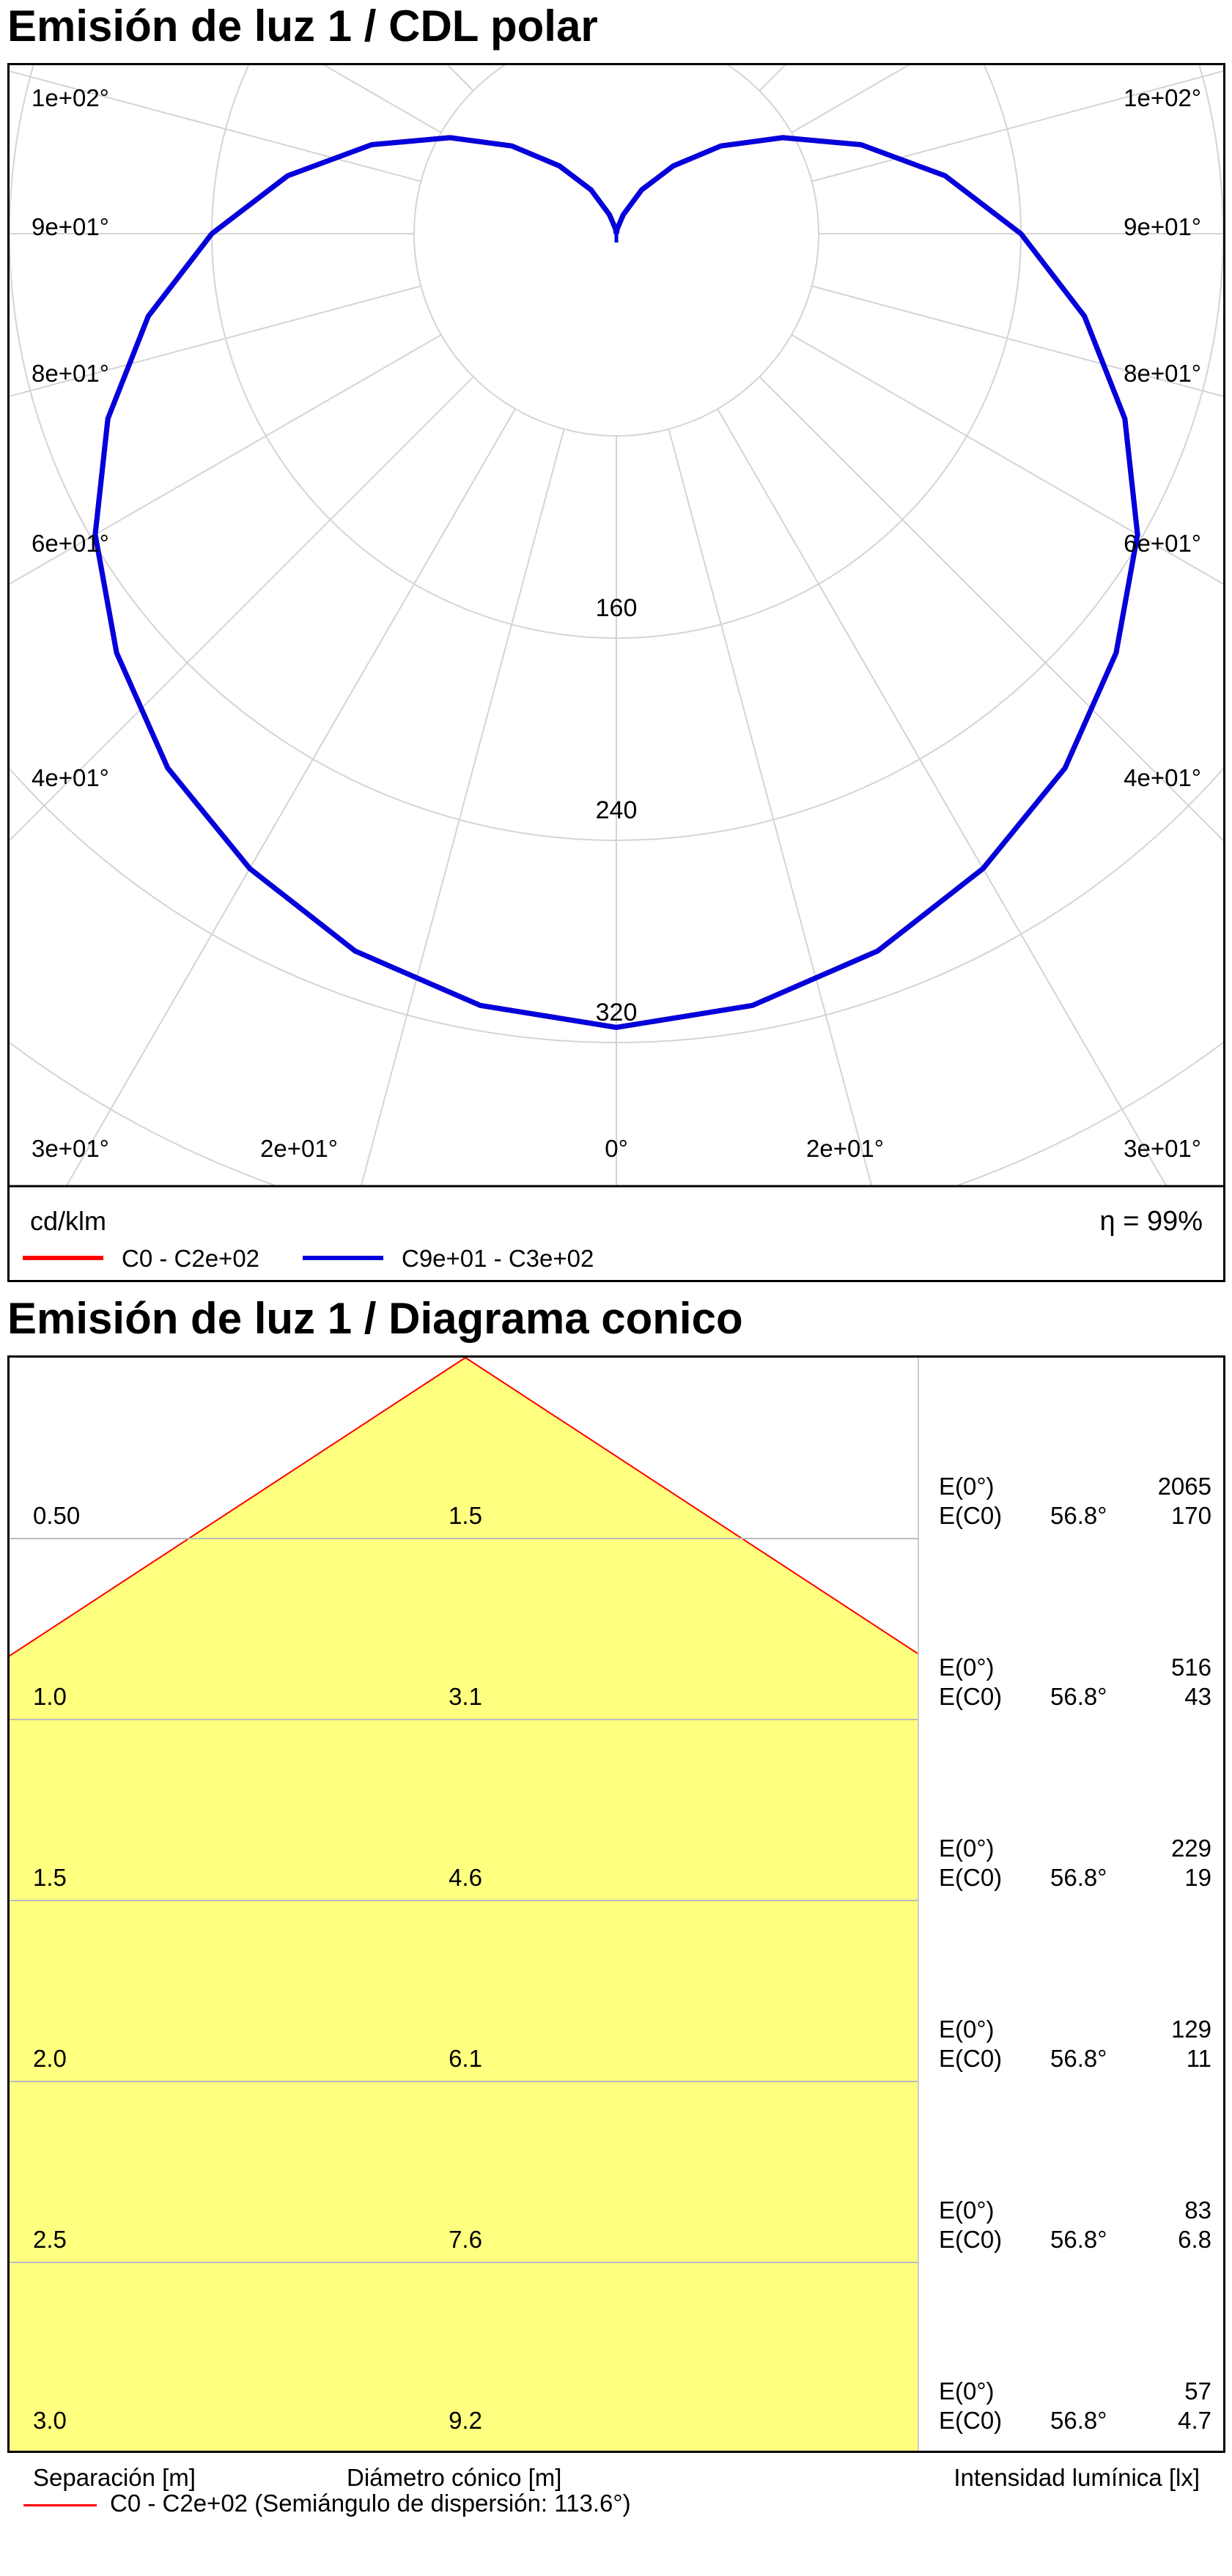 The image size is (1232, 2576). Describe the element at coordinates (50, 1696) in the screenshot. I see `cone-separation-label: 1.0` at that location.